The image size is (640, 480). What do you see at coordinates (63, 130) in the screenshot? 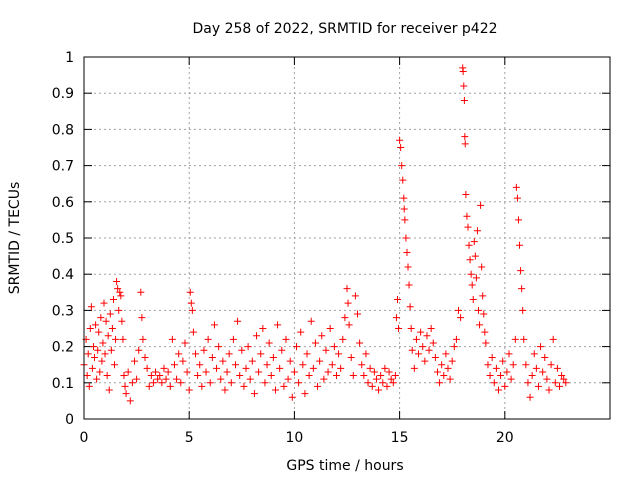
I see `y-tick-label: 0.8` at bounding box center [63, 130].